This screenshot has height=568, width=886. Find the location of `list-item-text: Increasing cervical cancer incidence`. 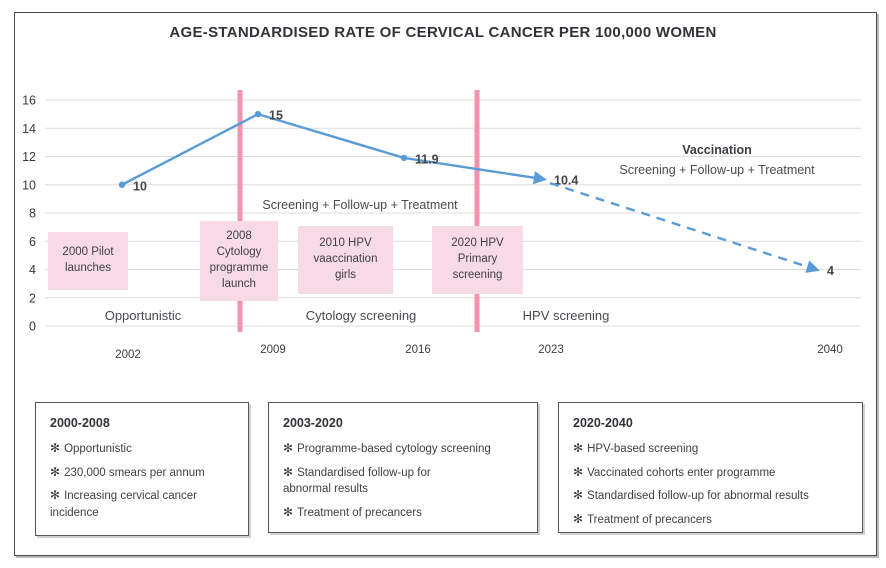

list-item-text: Increasing cervical cancer incidence is located at coordinates (124, 505).